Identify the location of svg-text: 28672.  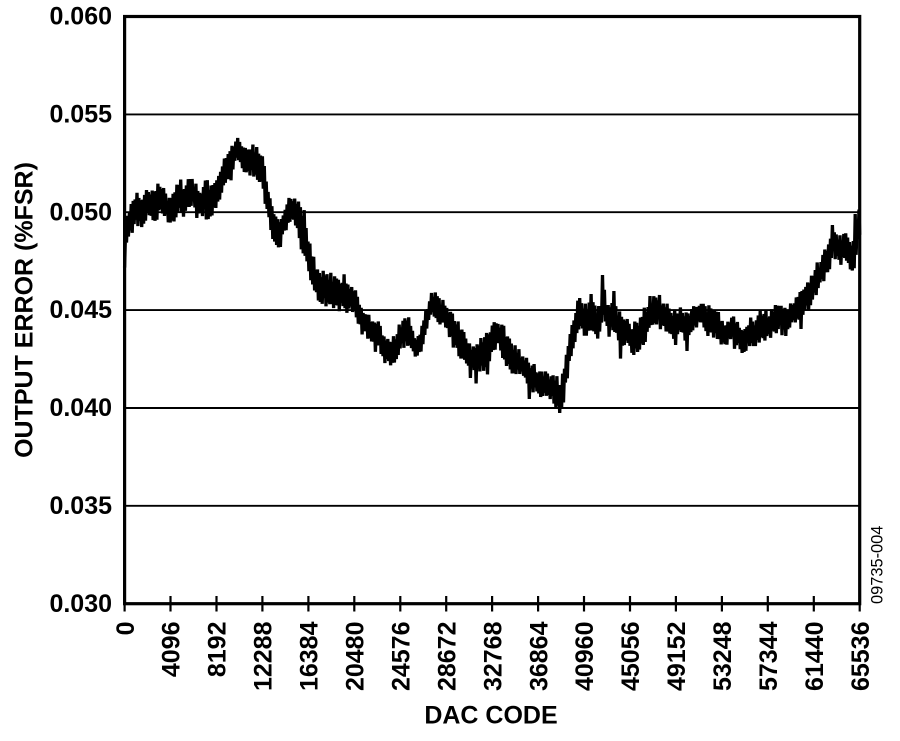
(447, 657).